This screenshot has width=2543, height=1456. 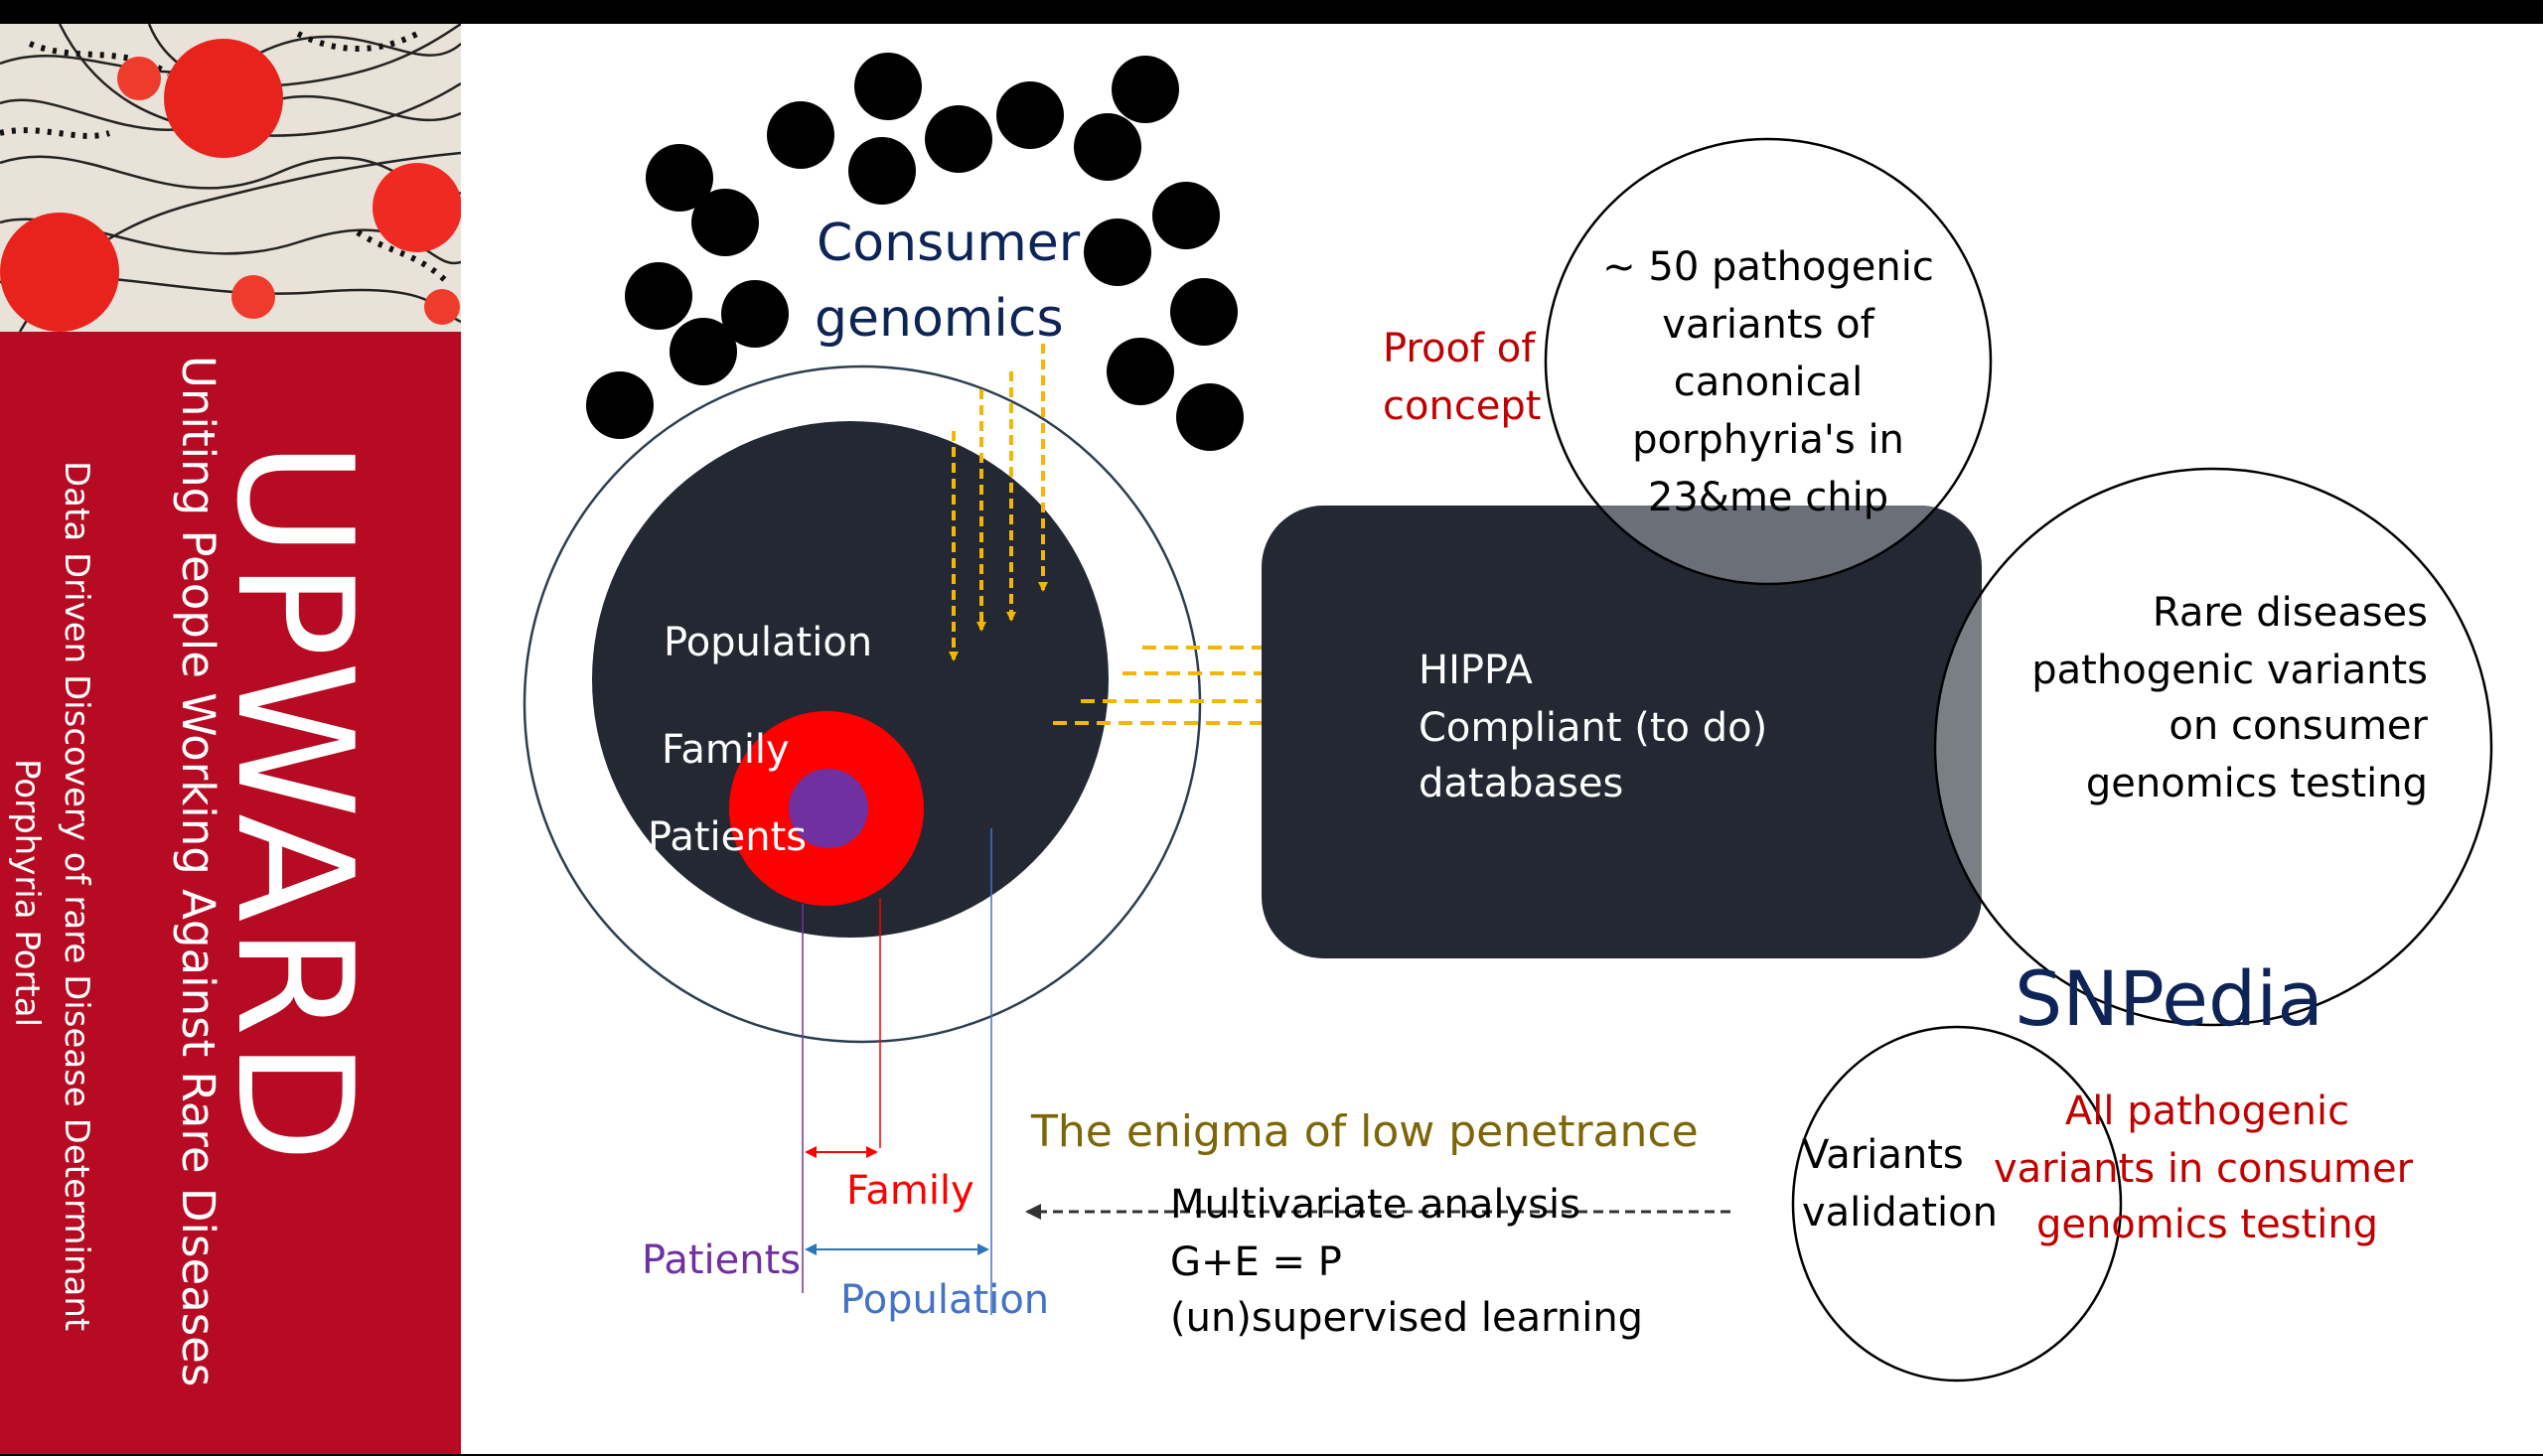 I want to click on family-label: Family, so click(x=726, y=750).